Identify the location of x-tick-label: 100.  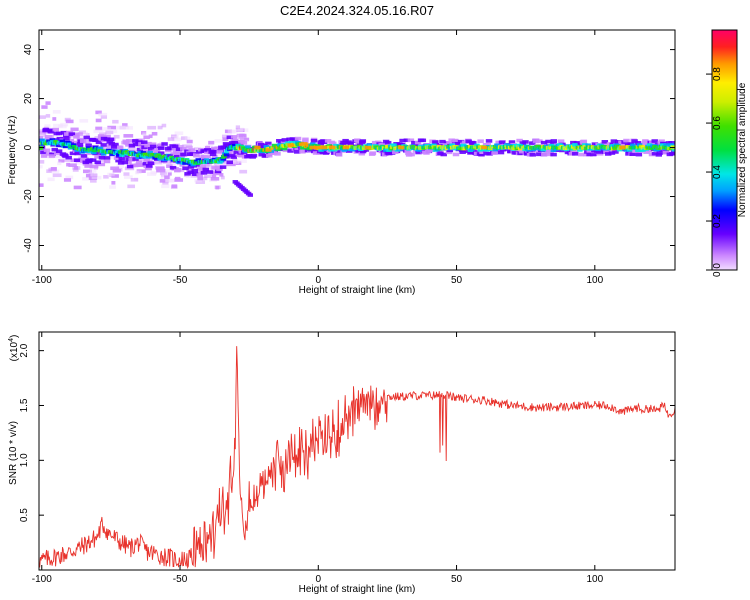
(594, 579).